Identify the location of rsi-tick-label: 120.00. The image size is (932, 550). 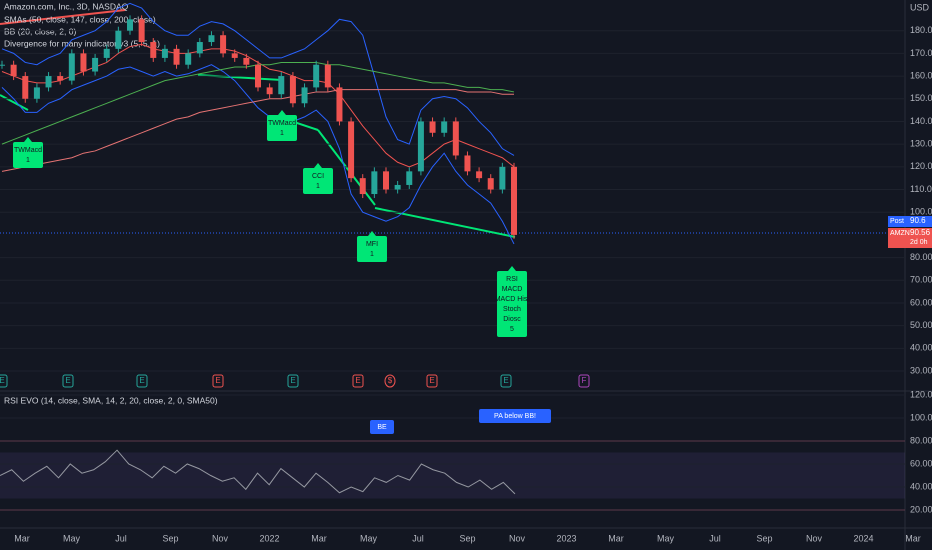
(921, 394).